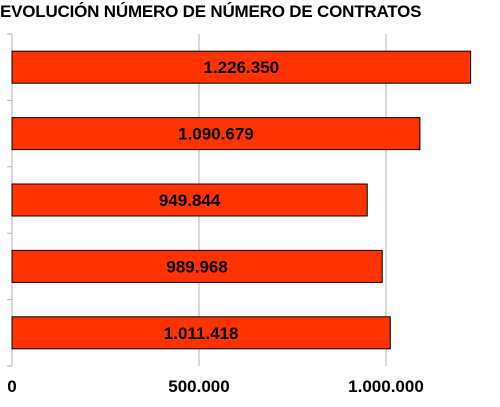 The image size is (500, 407). What do you see at coordinates (211, 11) in the screenshot?
I see `chart-title: EVOLUCIÓN NÚMERO DE NÚMERO DE CONTRATOS` at bounding box center [211, 11].